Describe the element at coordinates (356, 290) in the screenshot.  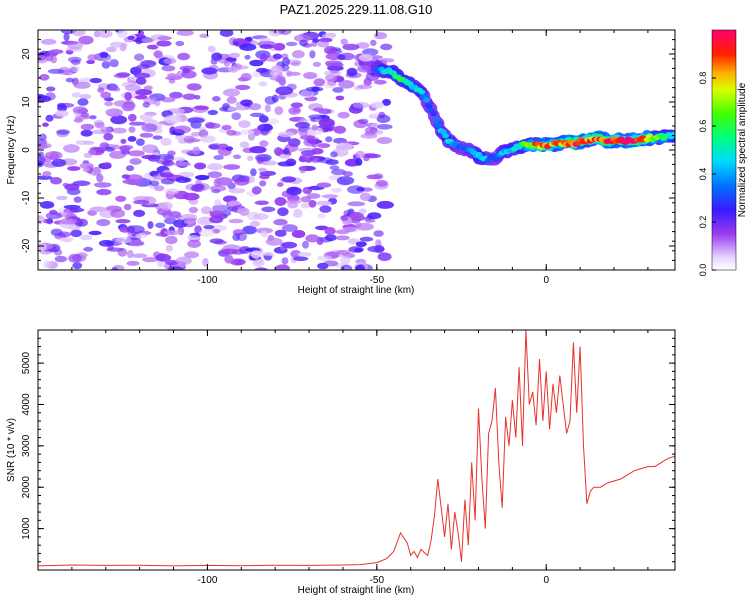
I see `spectrogram-x-axis-label: Height of straight line (km)` at that location.